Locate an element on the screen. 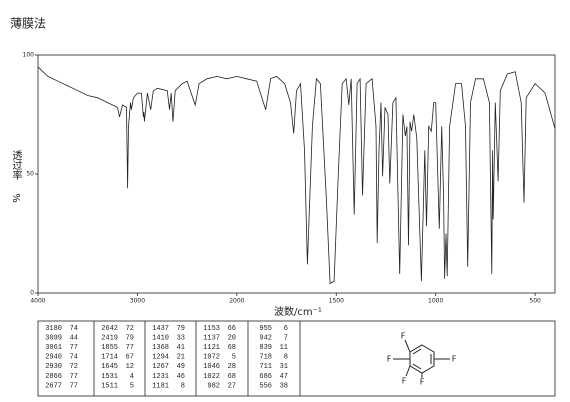  peak-wavenumber: 1645 is located at coordinates (109, 367).